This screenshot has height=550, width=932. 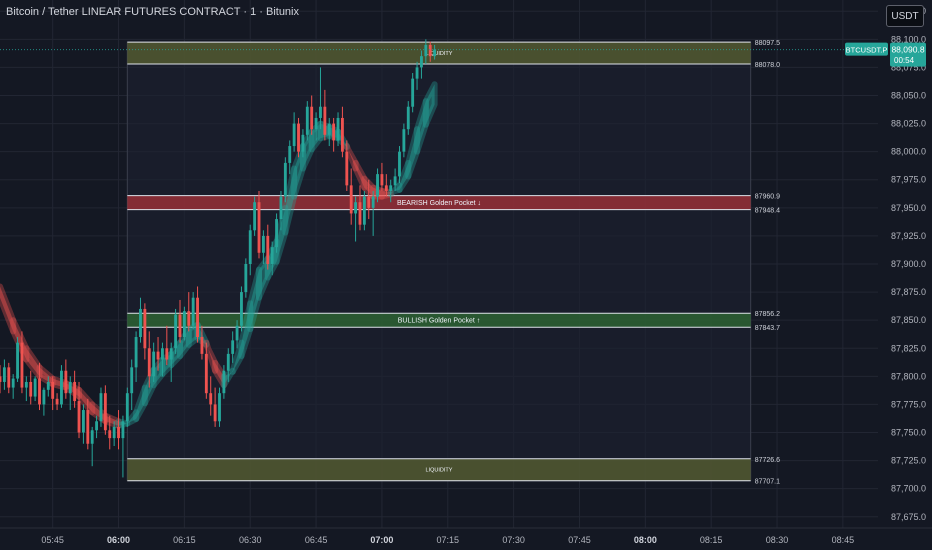 What do you see at coordinates (466, 539) in the screenshot?
I see `time-axis-bg` at bounding box center [466, 539].